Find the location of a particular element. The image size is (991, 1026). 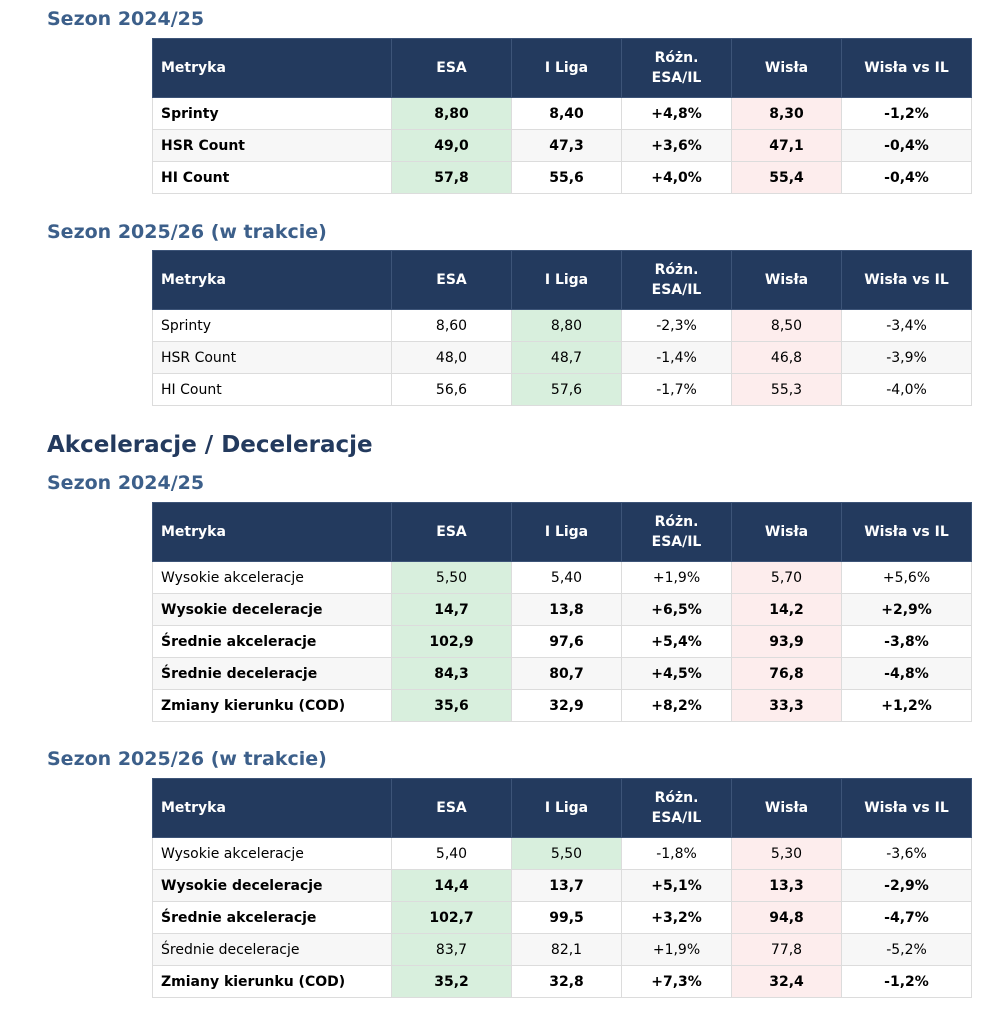

cell-wisla-vs-il: -3,4% is located at coordinates (906, 325).